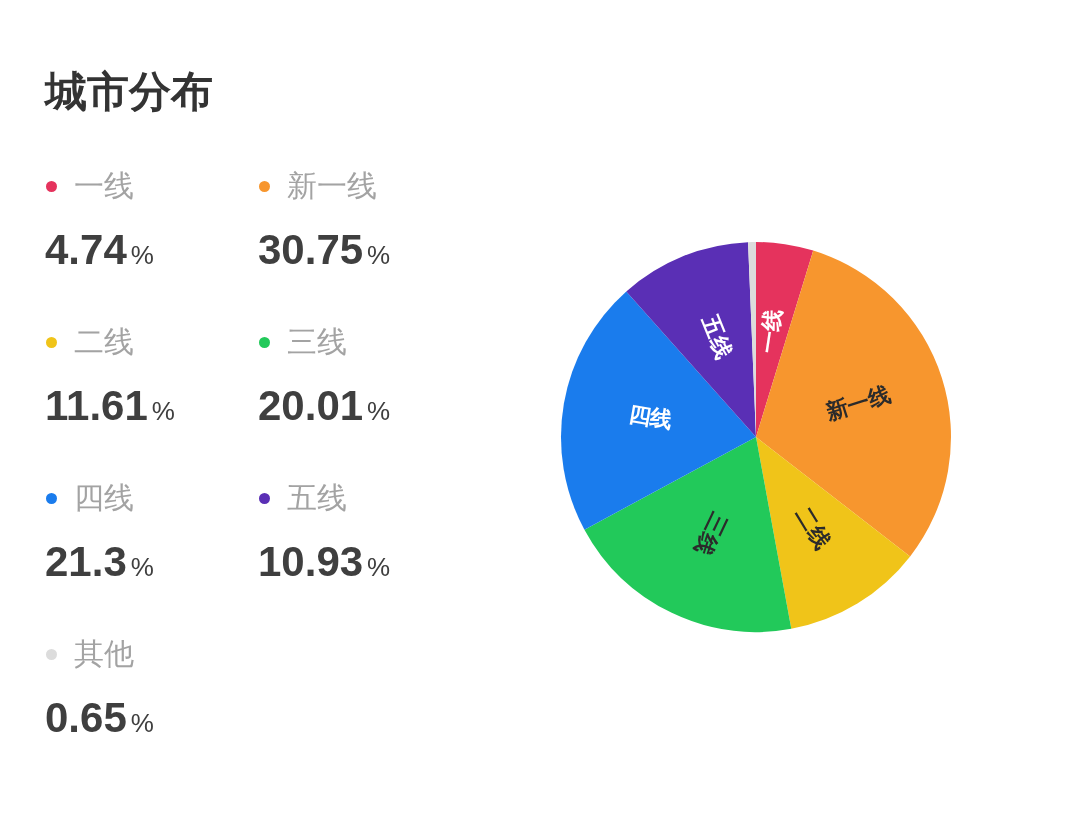 This screenshot has height=820, width=1080. What do you see at coordinates (716, 337) in the screenshot?
I see `slice-label: 五线` at bounding box center [716, 337].